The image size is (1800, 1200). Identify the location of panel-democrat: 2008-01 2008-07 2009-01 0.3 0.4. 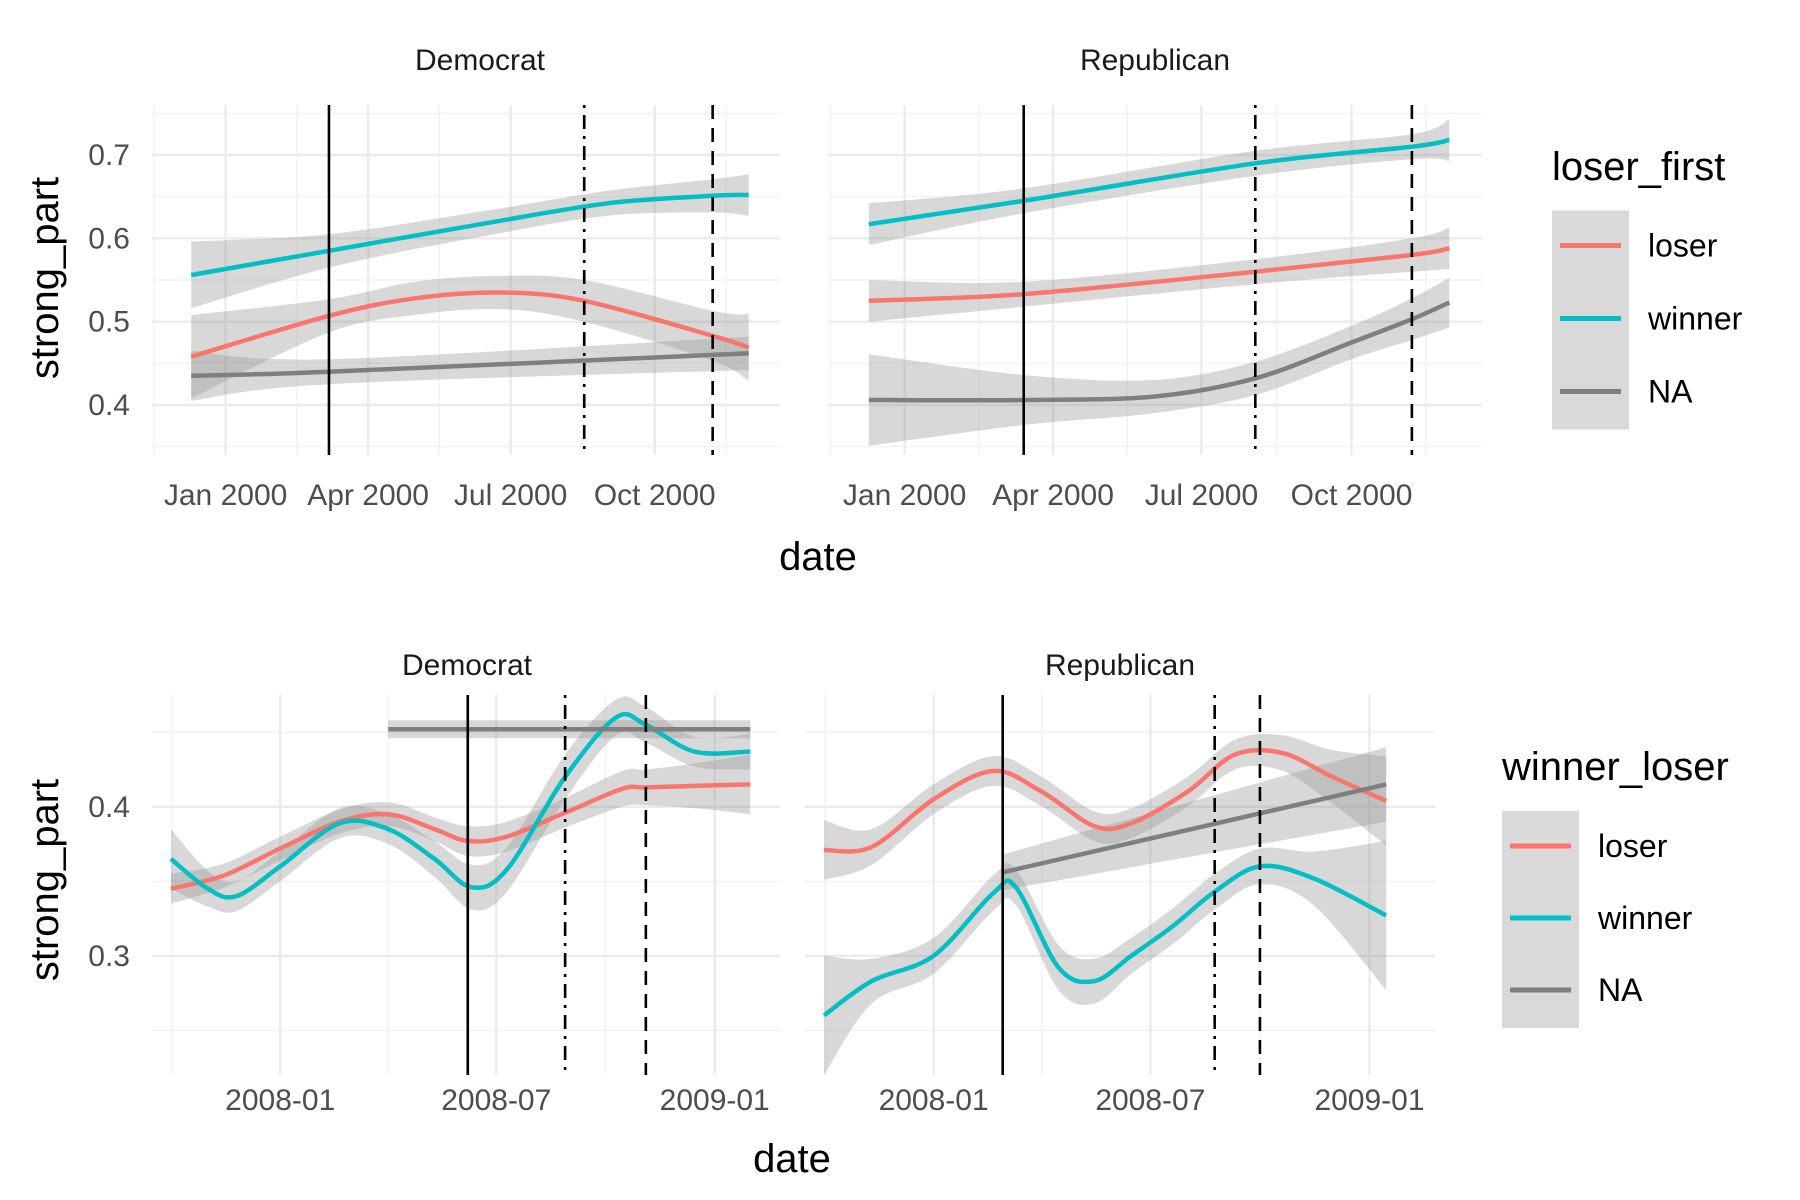
(434, 906).